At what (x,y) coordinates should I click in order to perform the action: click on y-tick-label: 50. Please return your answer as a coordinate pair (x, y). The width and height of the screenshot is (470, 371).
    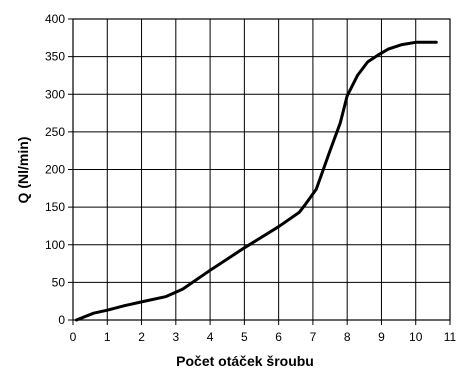
    Looking at the image, I should click on (59, 282).